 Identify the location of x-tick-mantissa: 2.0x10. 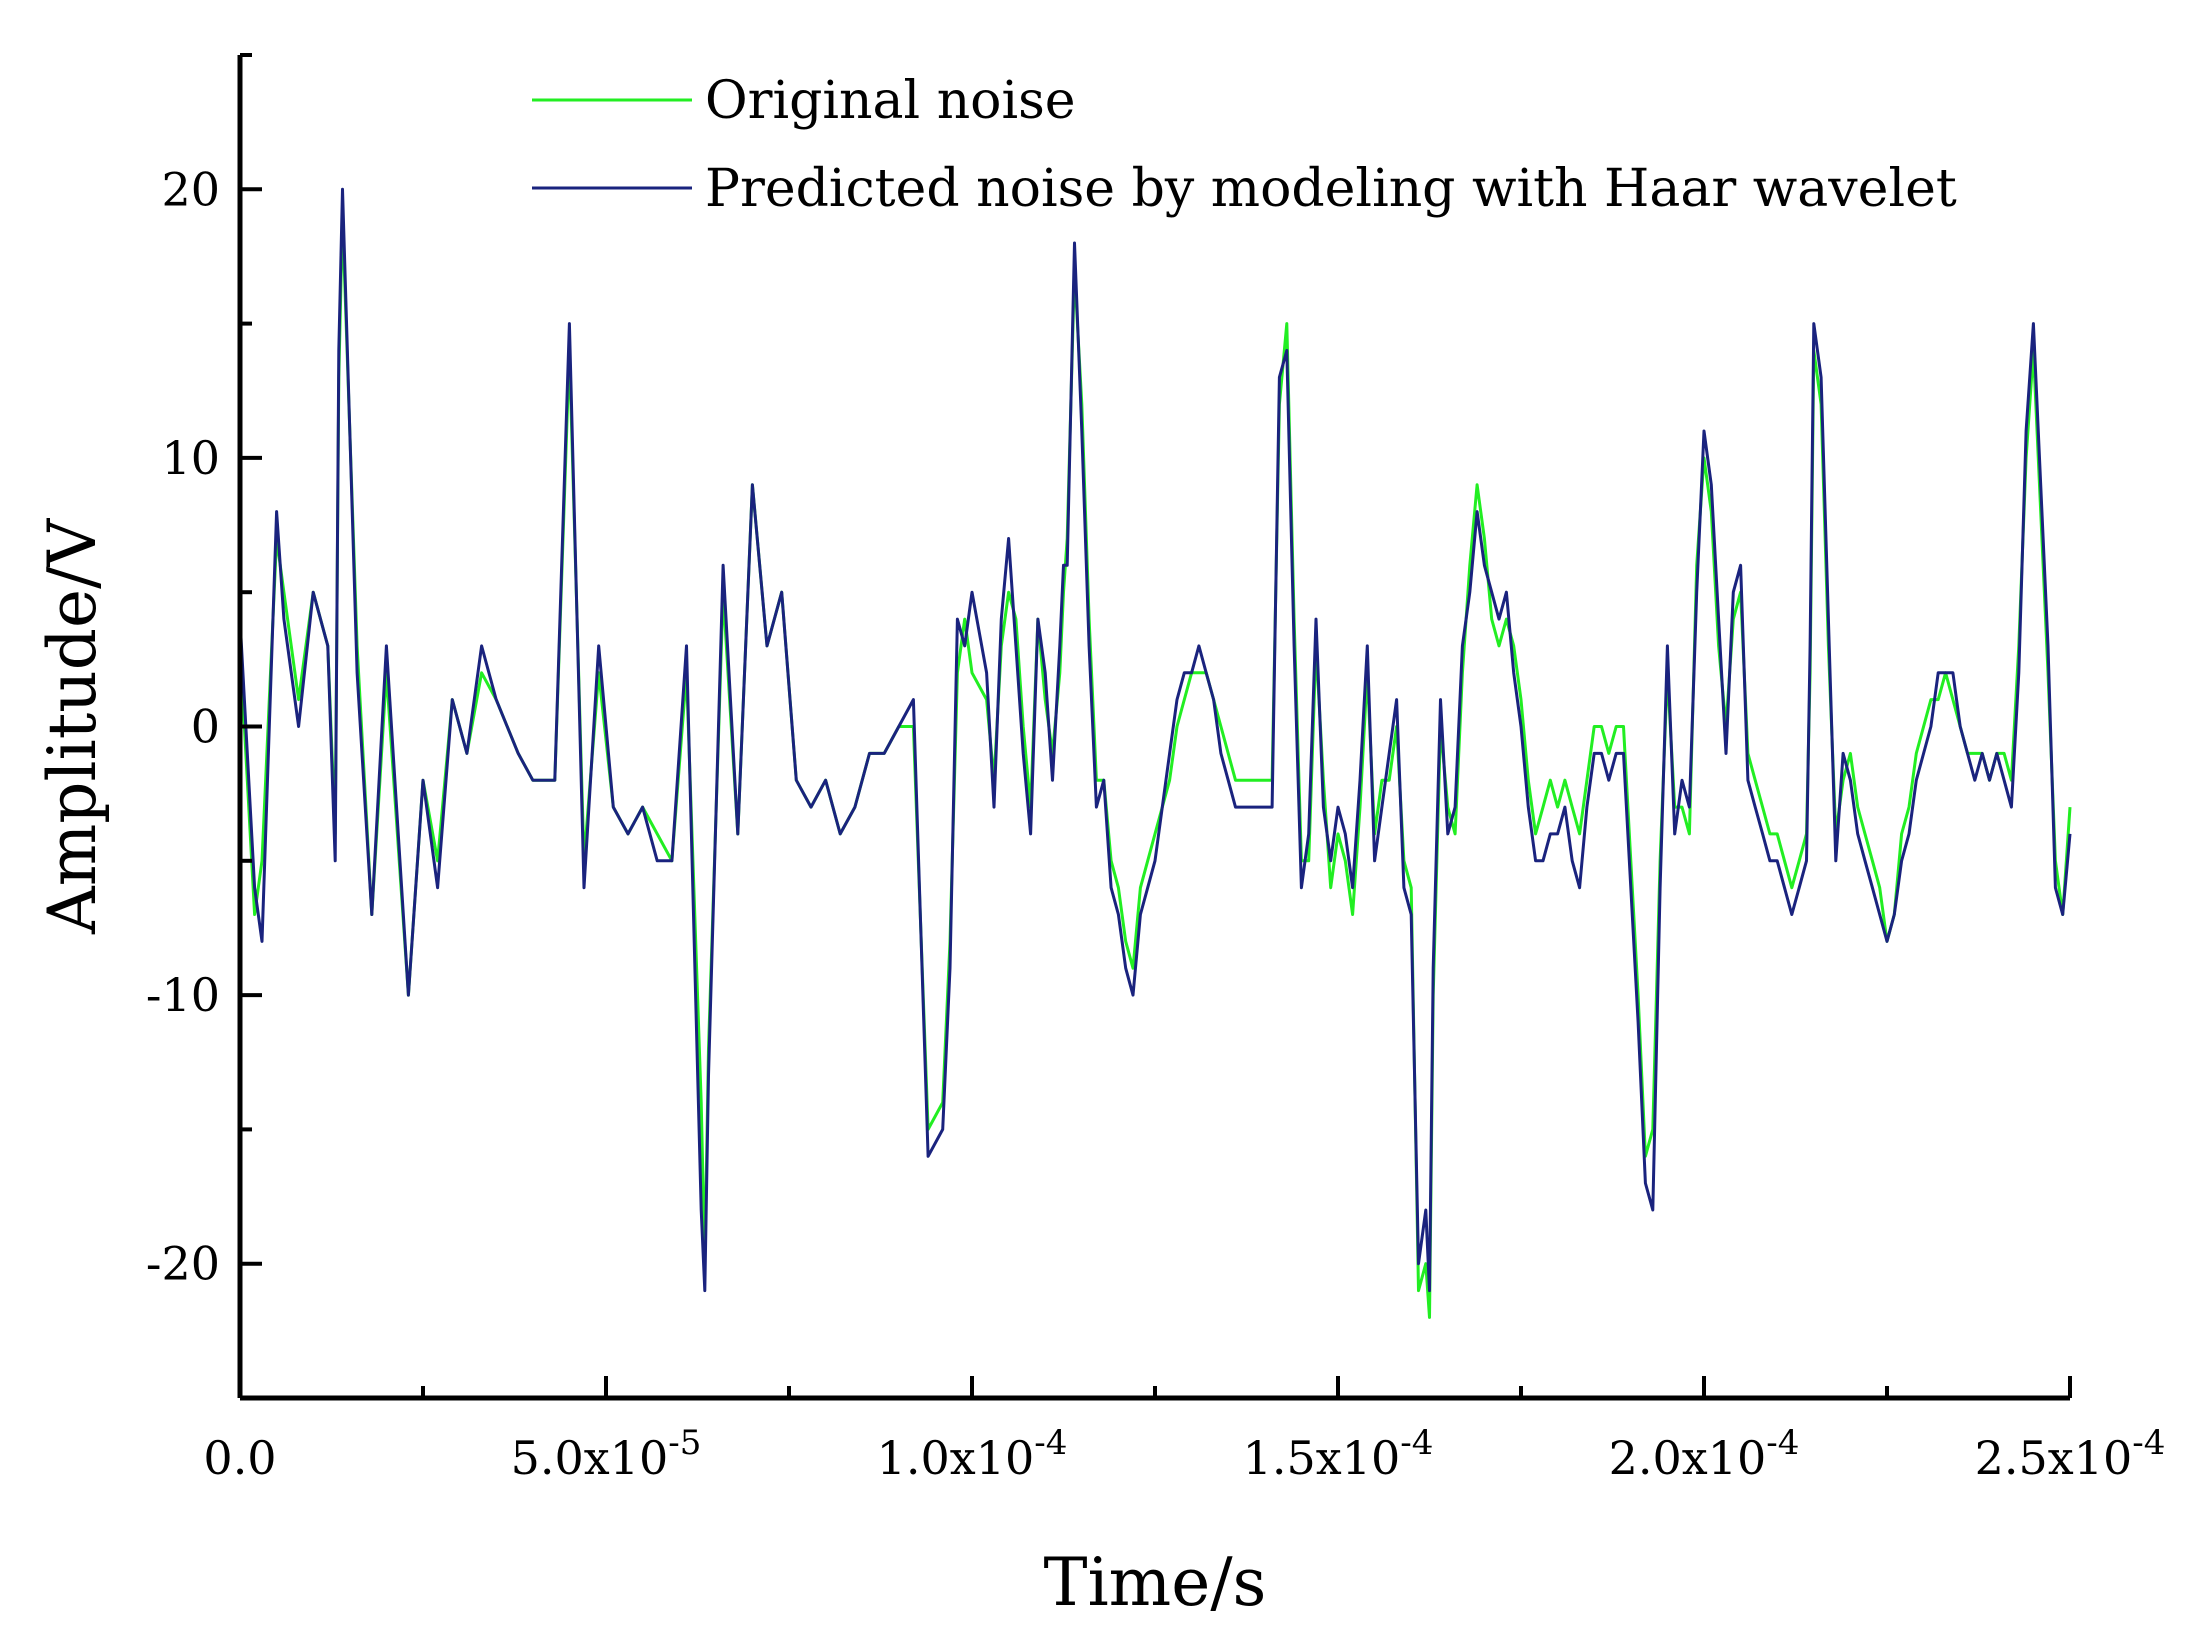
(1688, 1458).